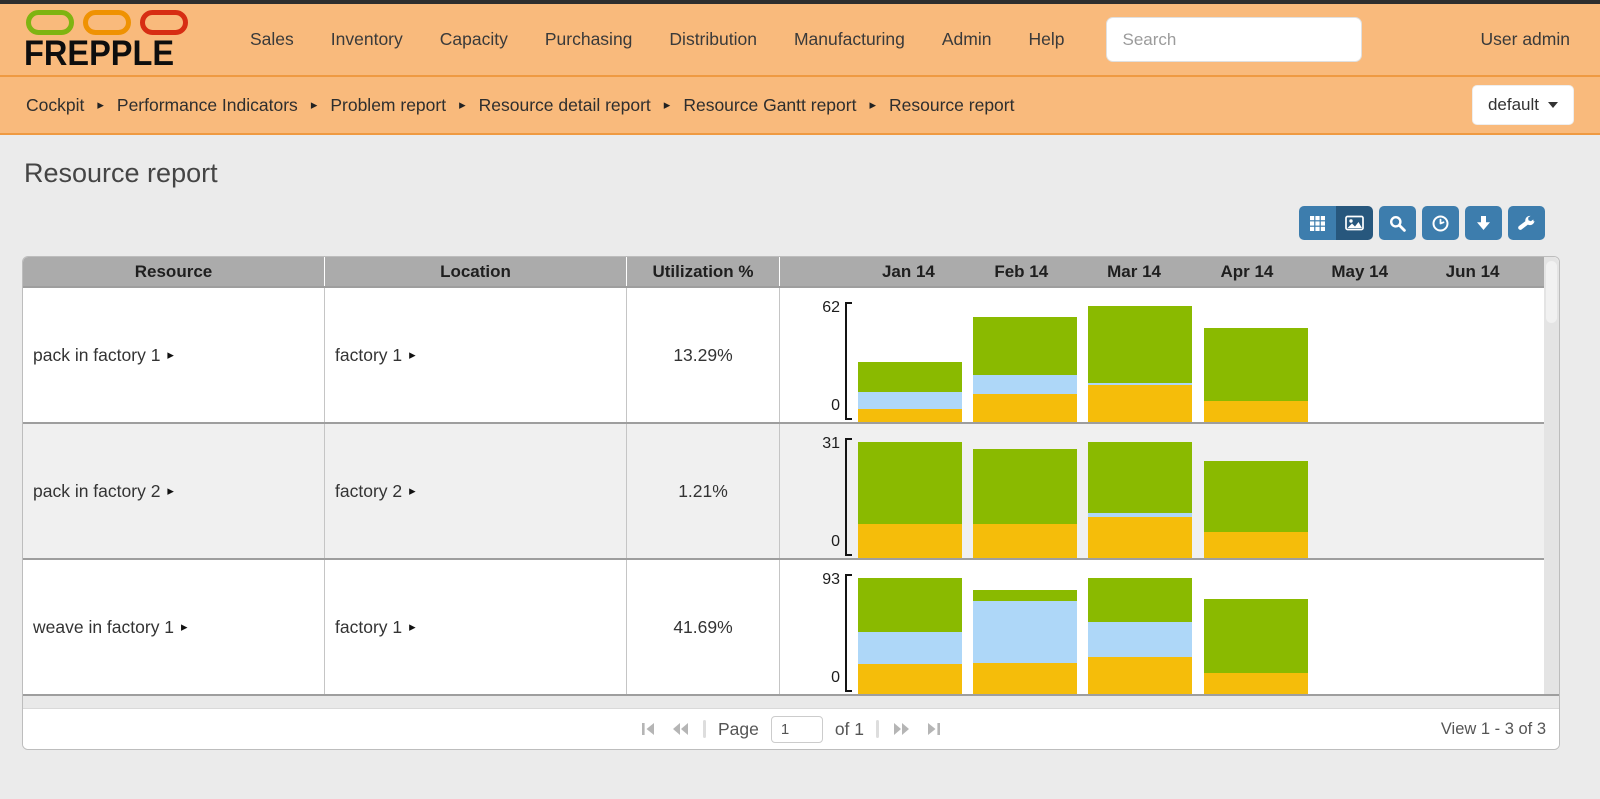 Image resolution: width=1600 pixels, height=799 pixels. I want to click on frepple-logo: FREPPLE, so click(122, 39).